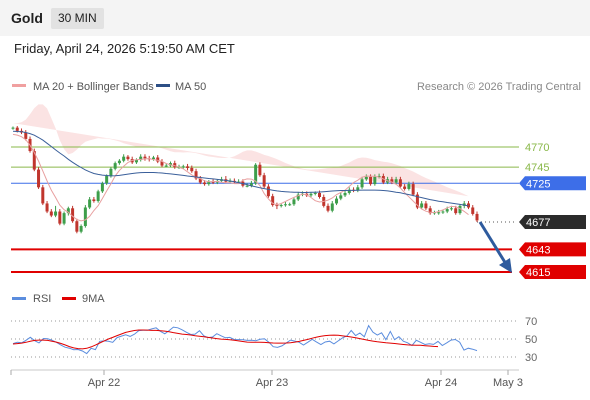  What do you see at coordinates (93, 87) in the screenshot?
I see `ma20-legend-label: MA 20 + Bollinger Bands` at bounding box center [93, 87].